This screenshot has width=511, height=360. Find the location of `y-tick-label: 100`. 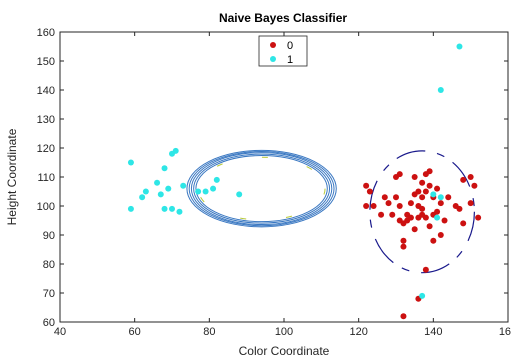

y-tick-label: 100 is located at coordinates (46, 207).